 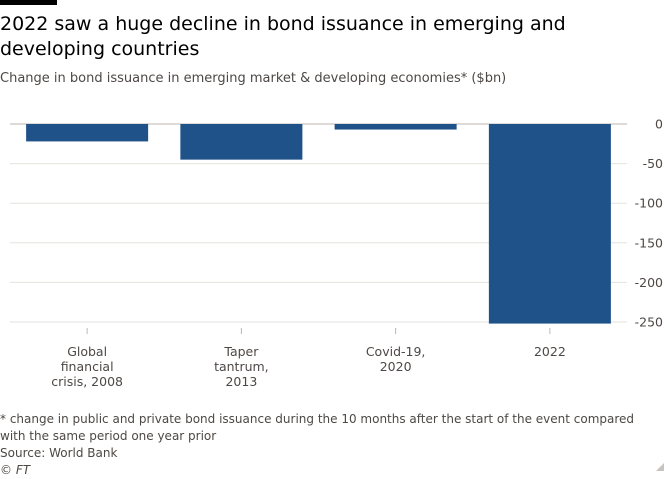 What do you see at coordinates (649, 282) in the screenshot?
I see `y-tick-label: -200` at bounding box center [649, 282].